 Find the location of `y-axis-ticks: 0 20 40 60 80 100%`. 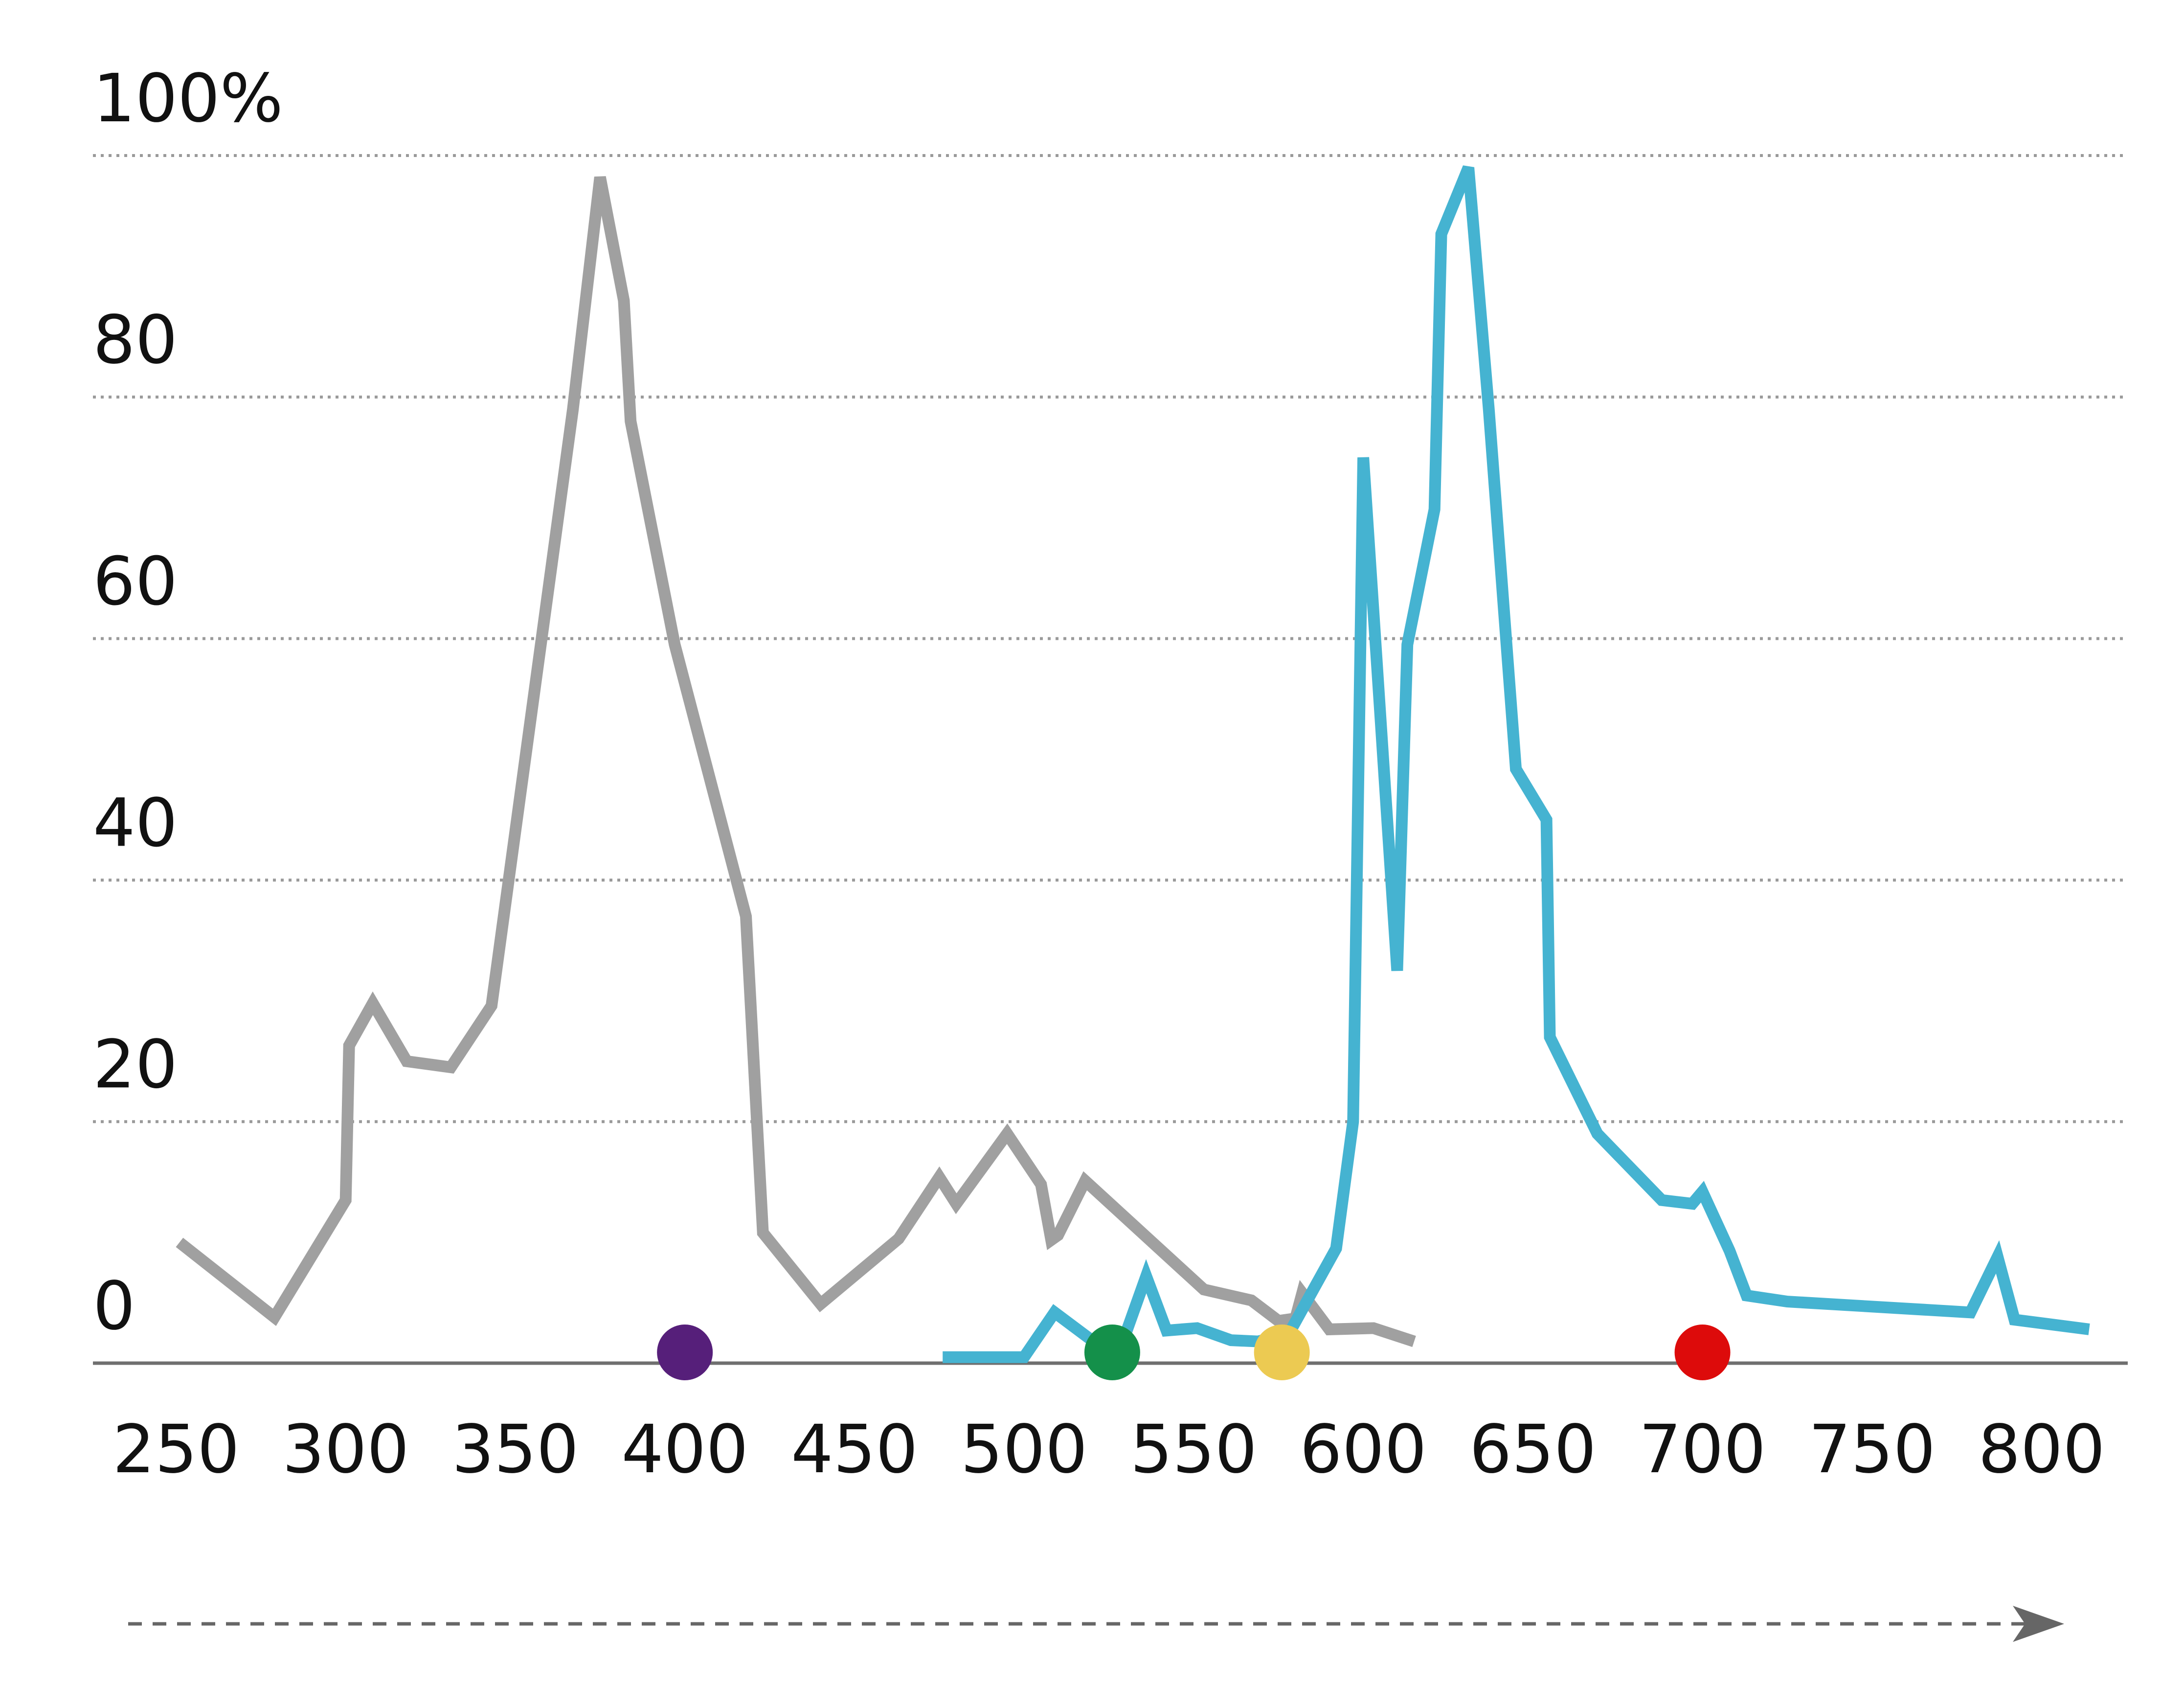

y-axis-ticks: 0 20 40 60 80 100% is located at coordinates (188, 703).